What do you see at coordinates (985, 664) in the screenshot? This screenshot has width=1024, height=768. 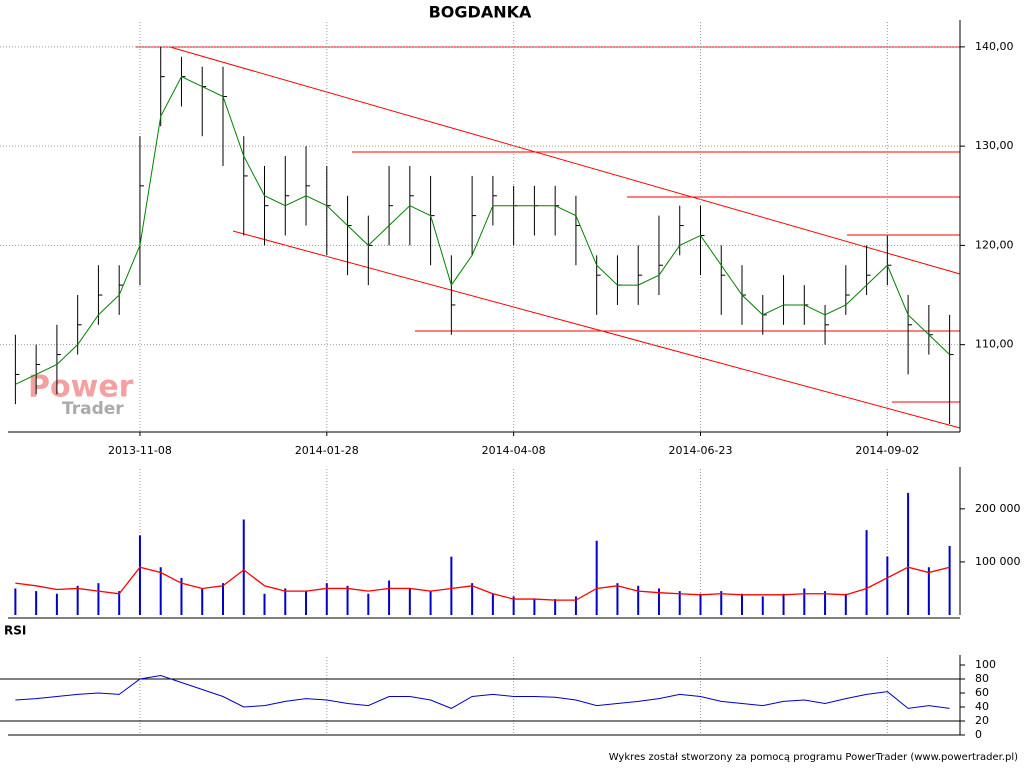 I see `y-tick-label: 100` at bounding box center [985, 664].